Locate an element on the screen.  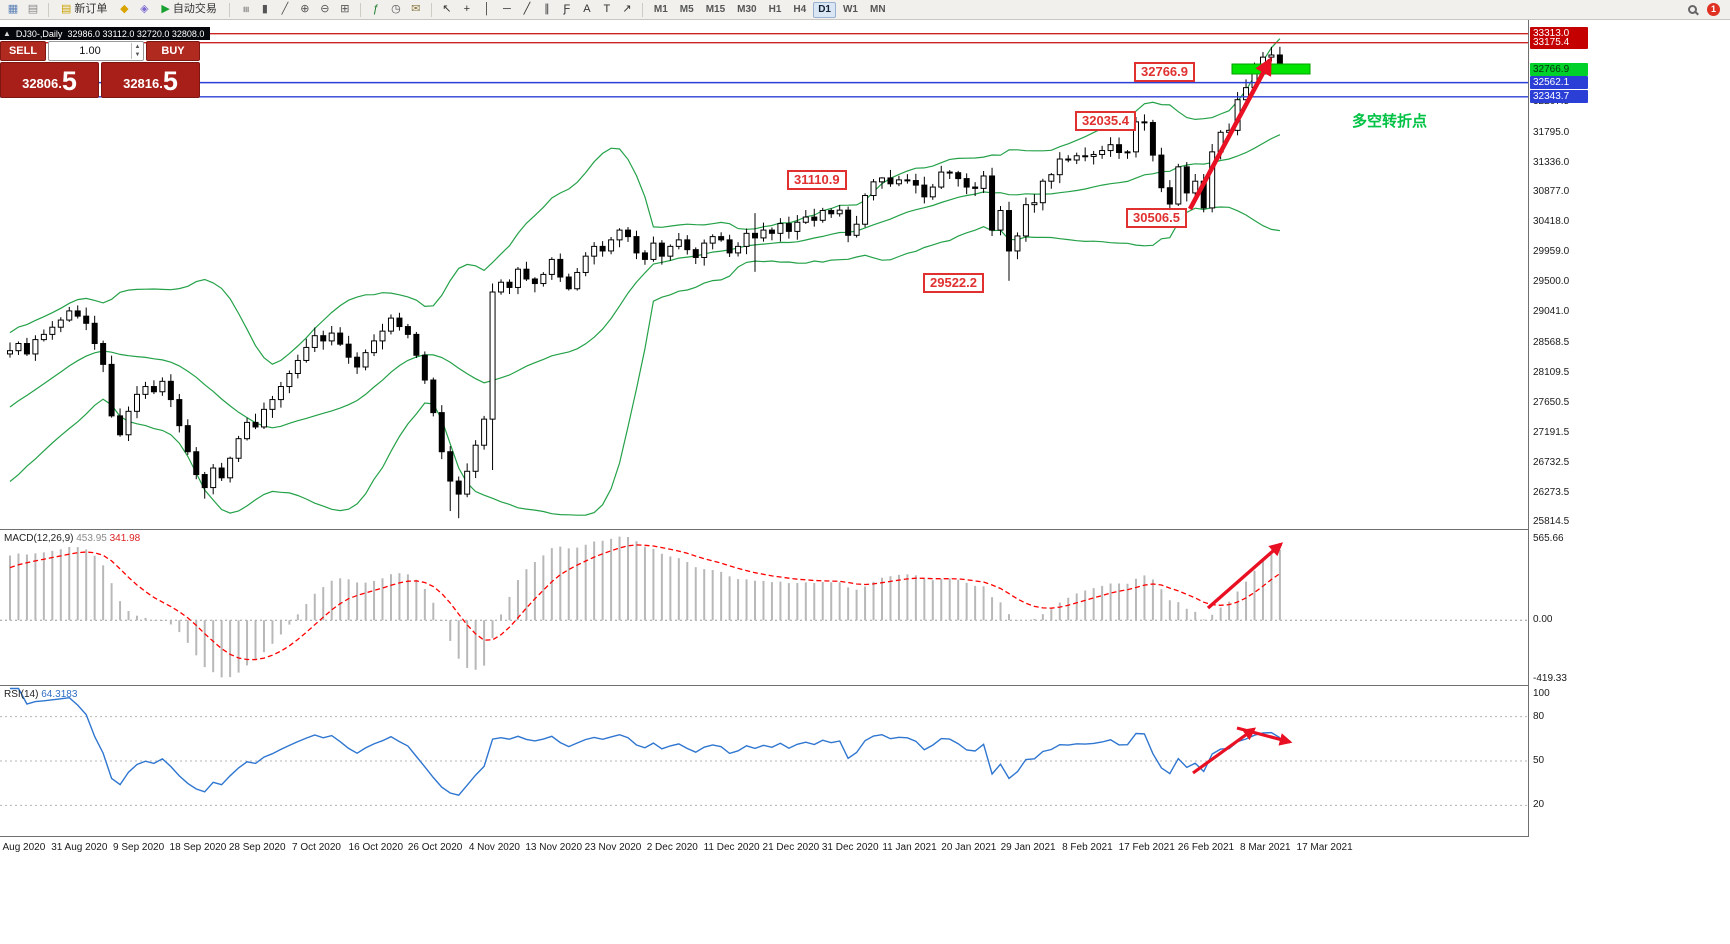
zoom-in-icon: ⊕ is located at coordinates (305, 9).